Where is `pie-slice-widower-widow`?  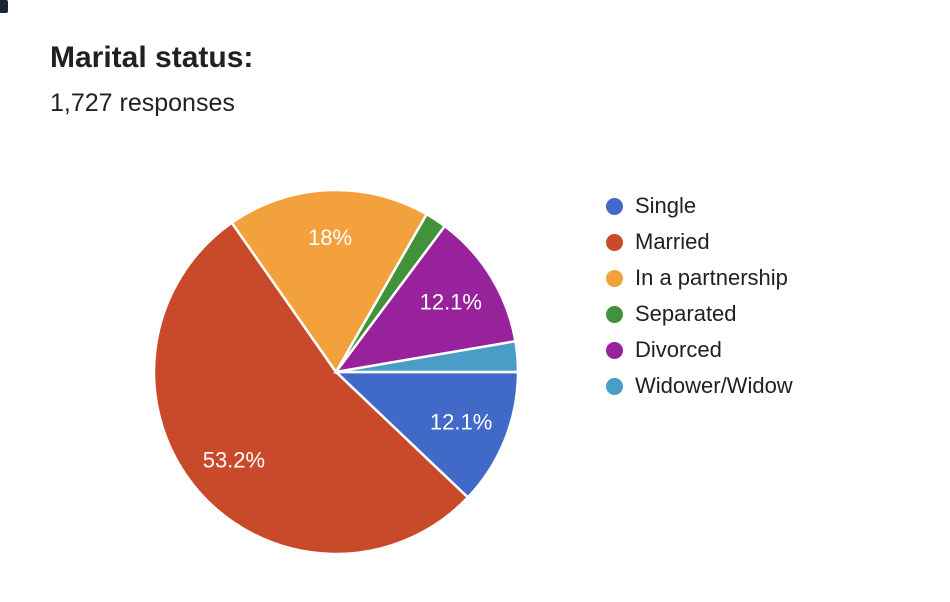
pie-slice-widower-widow is located at coordinates (427, 356).